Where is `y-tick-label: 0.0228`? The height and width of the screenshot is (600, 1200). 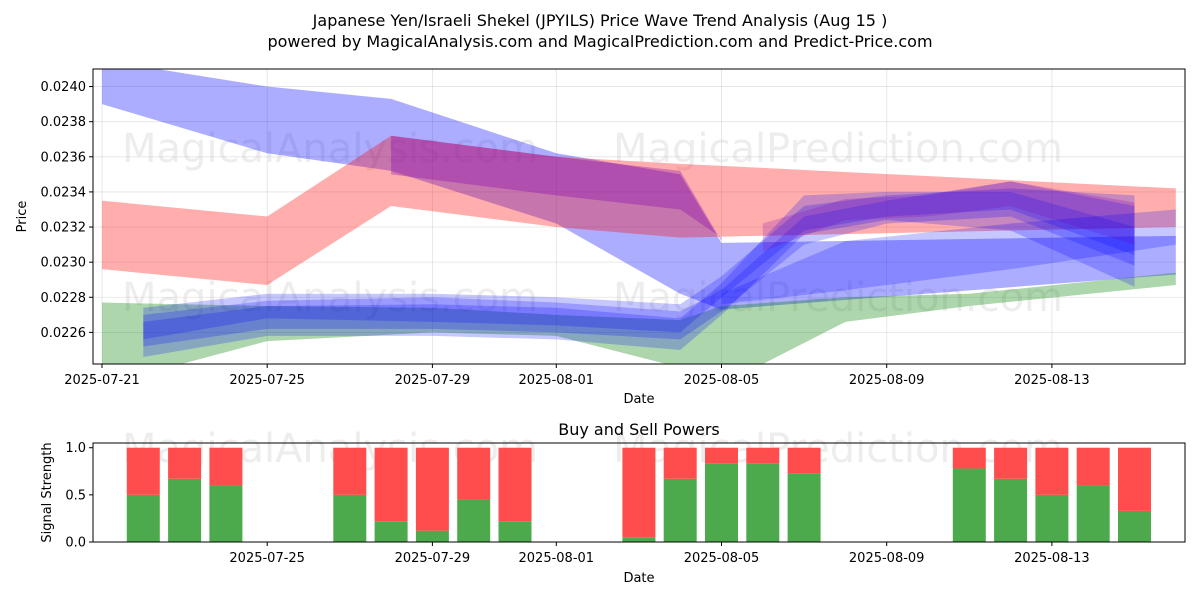
y-tick-label: 0.0228 is located at coordinates (64, 298).